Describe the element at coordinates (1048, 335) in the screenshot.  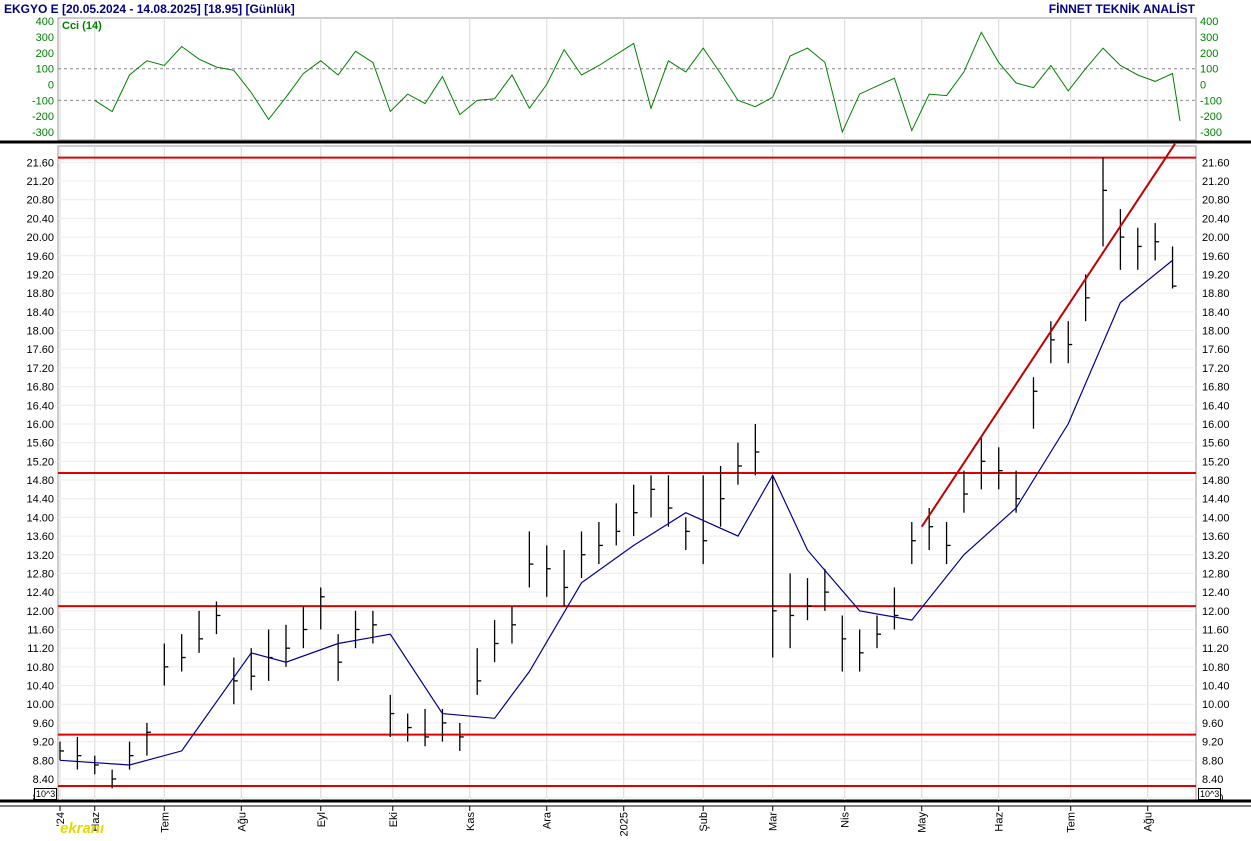
I see `trendline` at that location.